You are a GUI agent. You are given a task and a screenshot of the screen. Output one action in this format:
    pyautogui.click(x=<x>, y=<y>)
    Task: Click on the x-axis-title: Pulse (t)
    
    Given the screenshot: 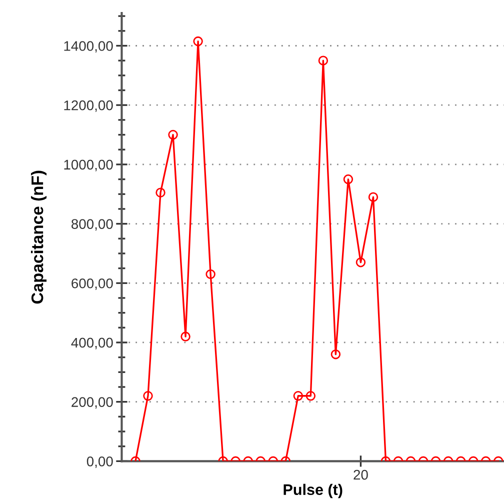 What is the action you would take?
    pyautogui.click(x=313, y=491)
    